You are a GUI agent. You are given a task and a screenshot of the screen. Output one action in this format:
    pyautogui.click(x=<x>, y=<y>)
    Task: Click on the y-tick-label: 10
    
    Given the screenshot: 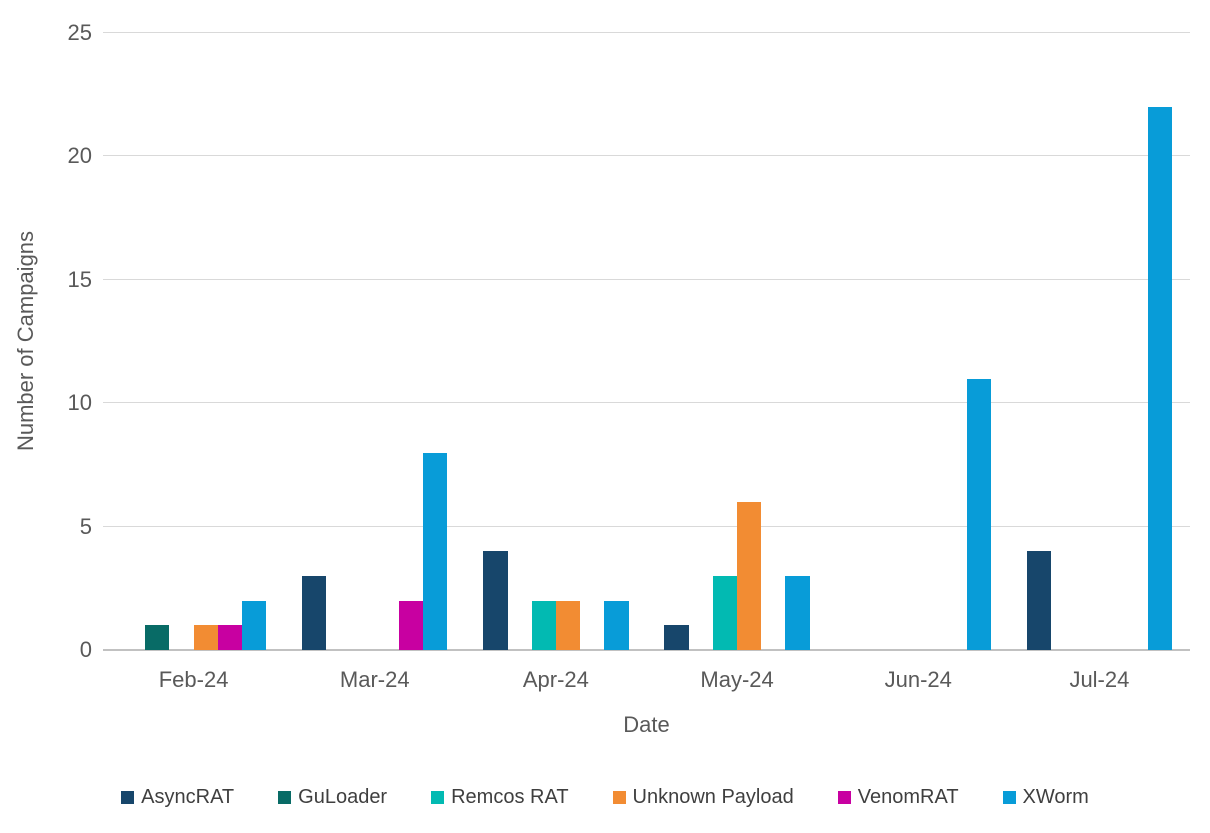 What is the action you would take?
    pyautogui.click(x=79, y=403)
    